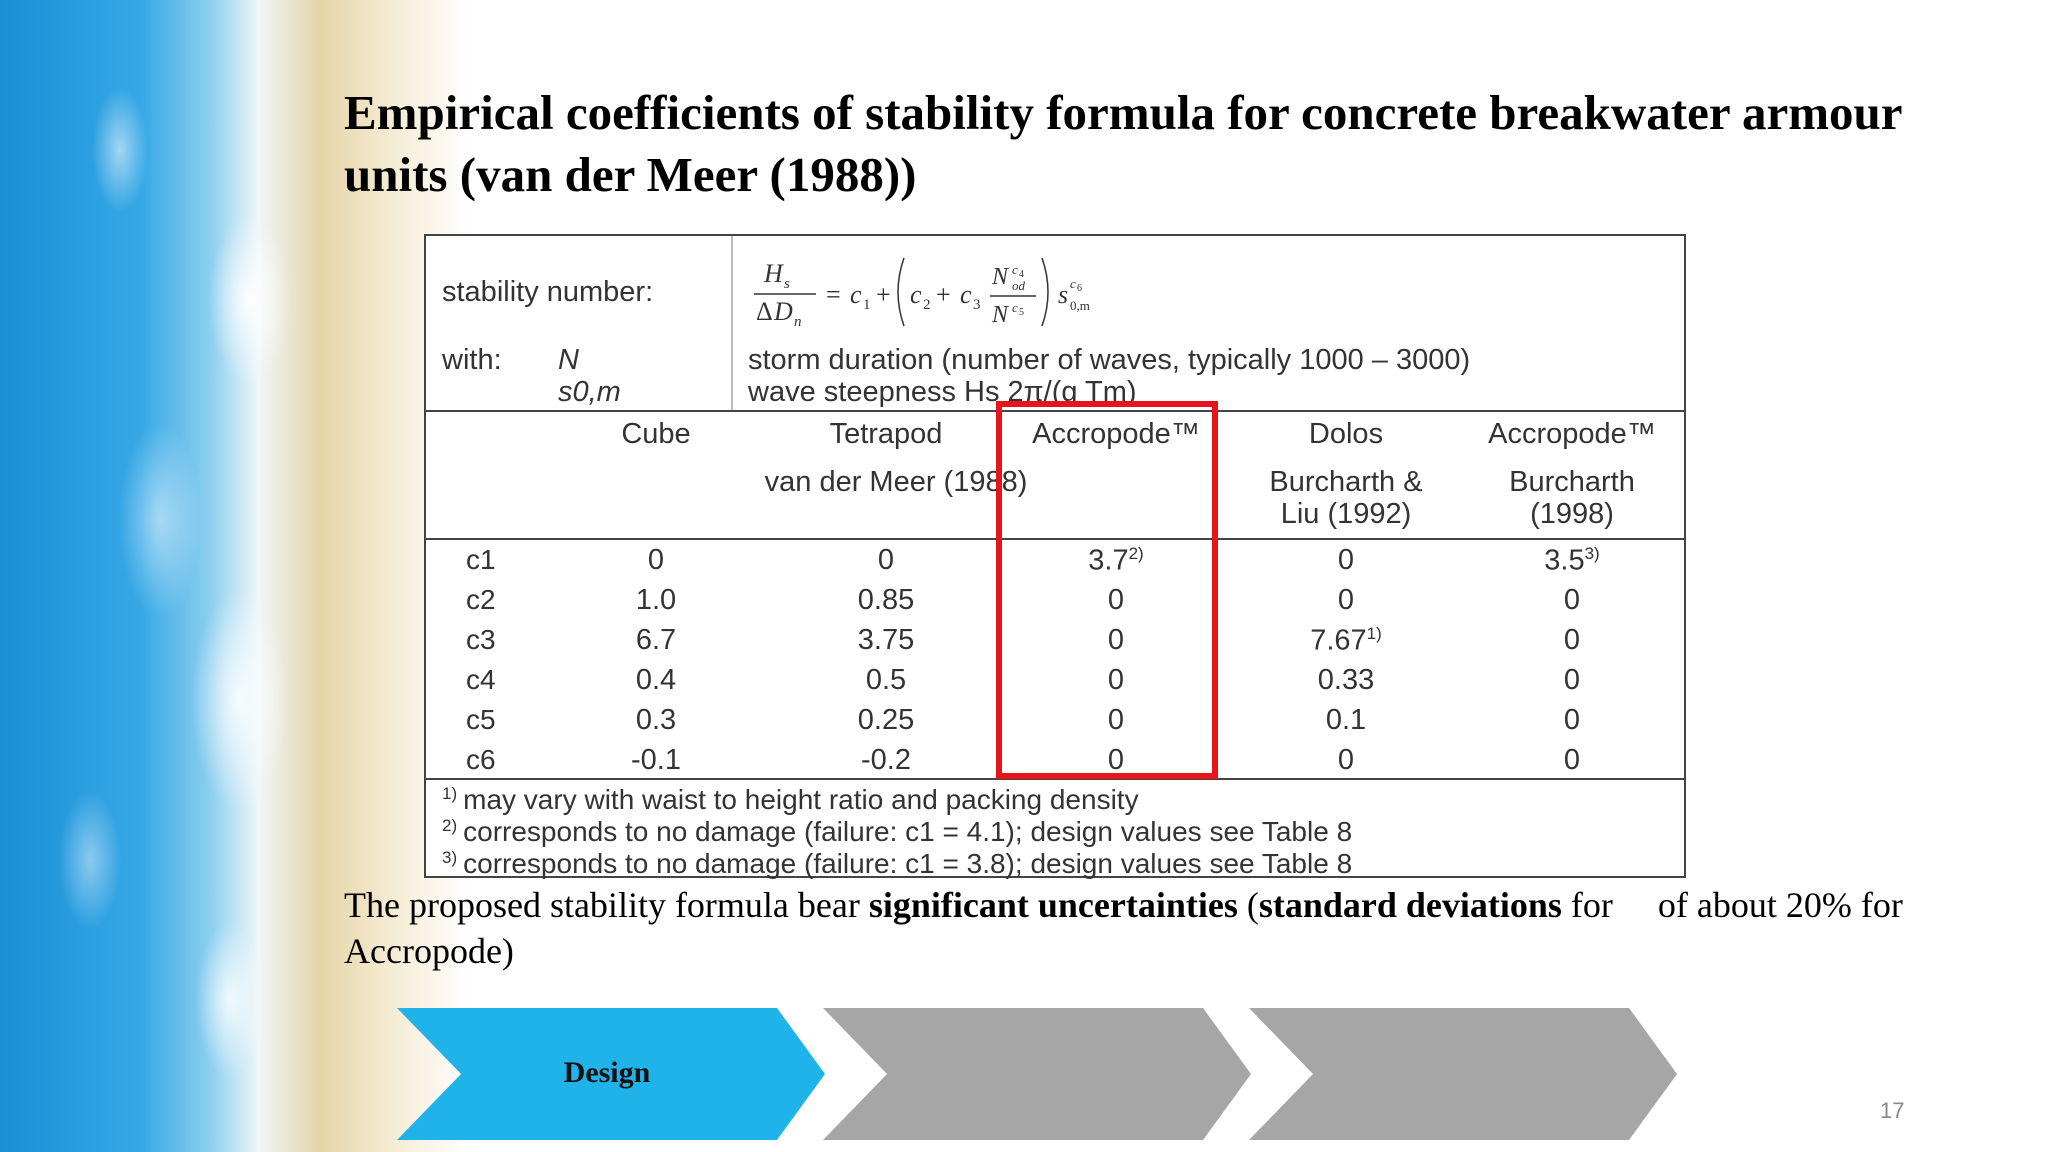 This screenshot has width=2048, height=1152. I want to click on cell-value: 0.25, so click(886, 720).